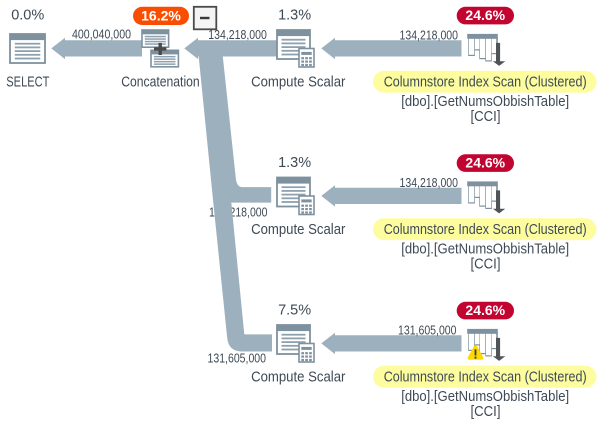 This screenshot has width=607, height=435. I want to click on svg-text: Concatenation, so click(160, 82).